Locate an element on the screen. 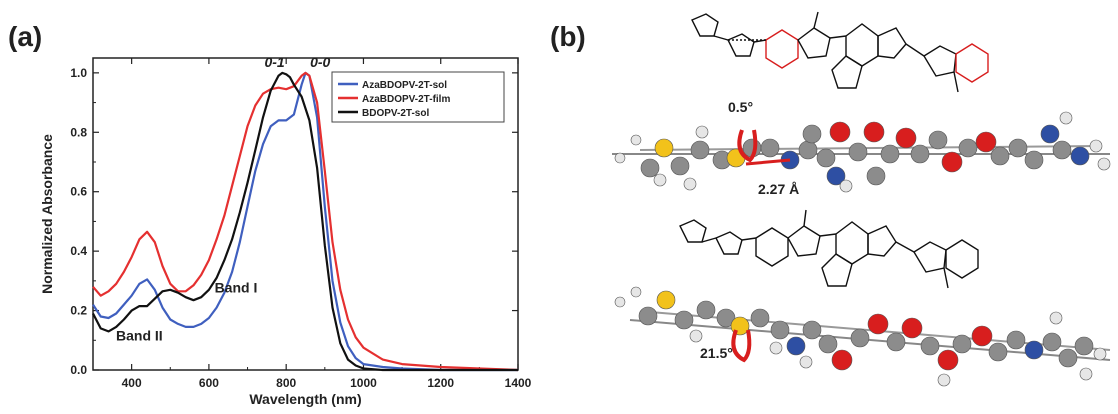  annotation: 0-1 is located at coordinates (274, 62).